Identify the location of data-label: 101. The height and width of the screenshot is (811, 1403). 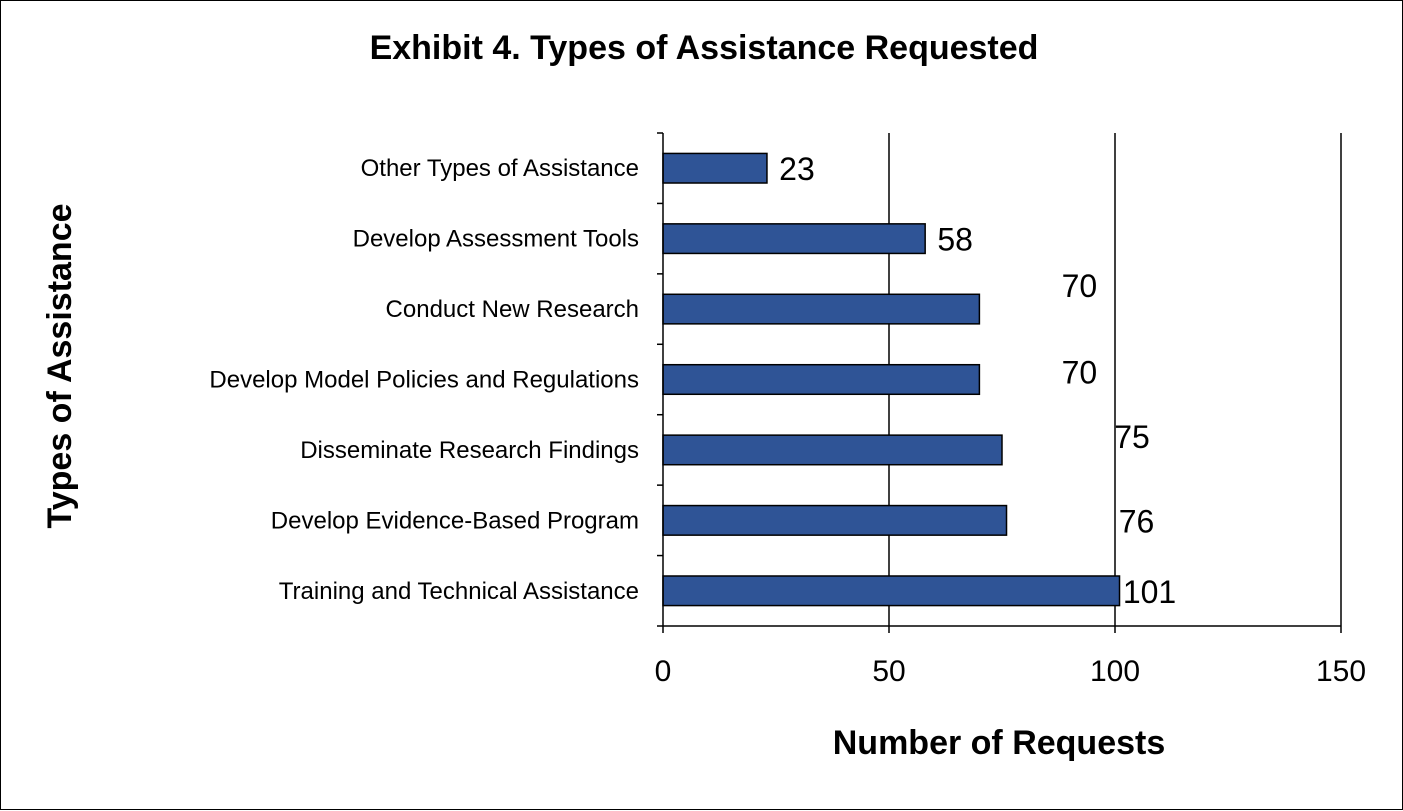
(1149, 592).